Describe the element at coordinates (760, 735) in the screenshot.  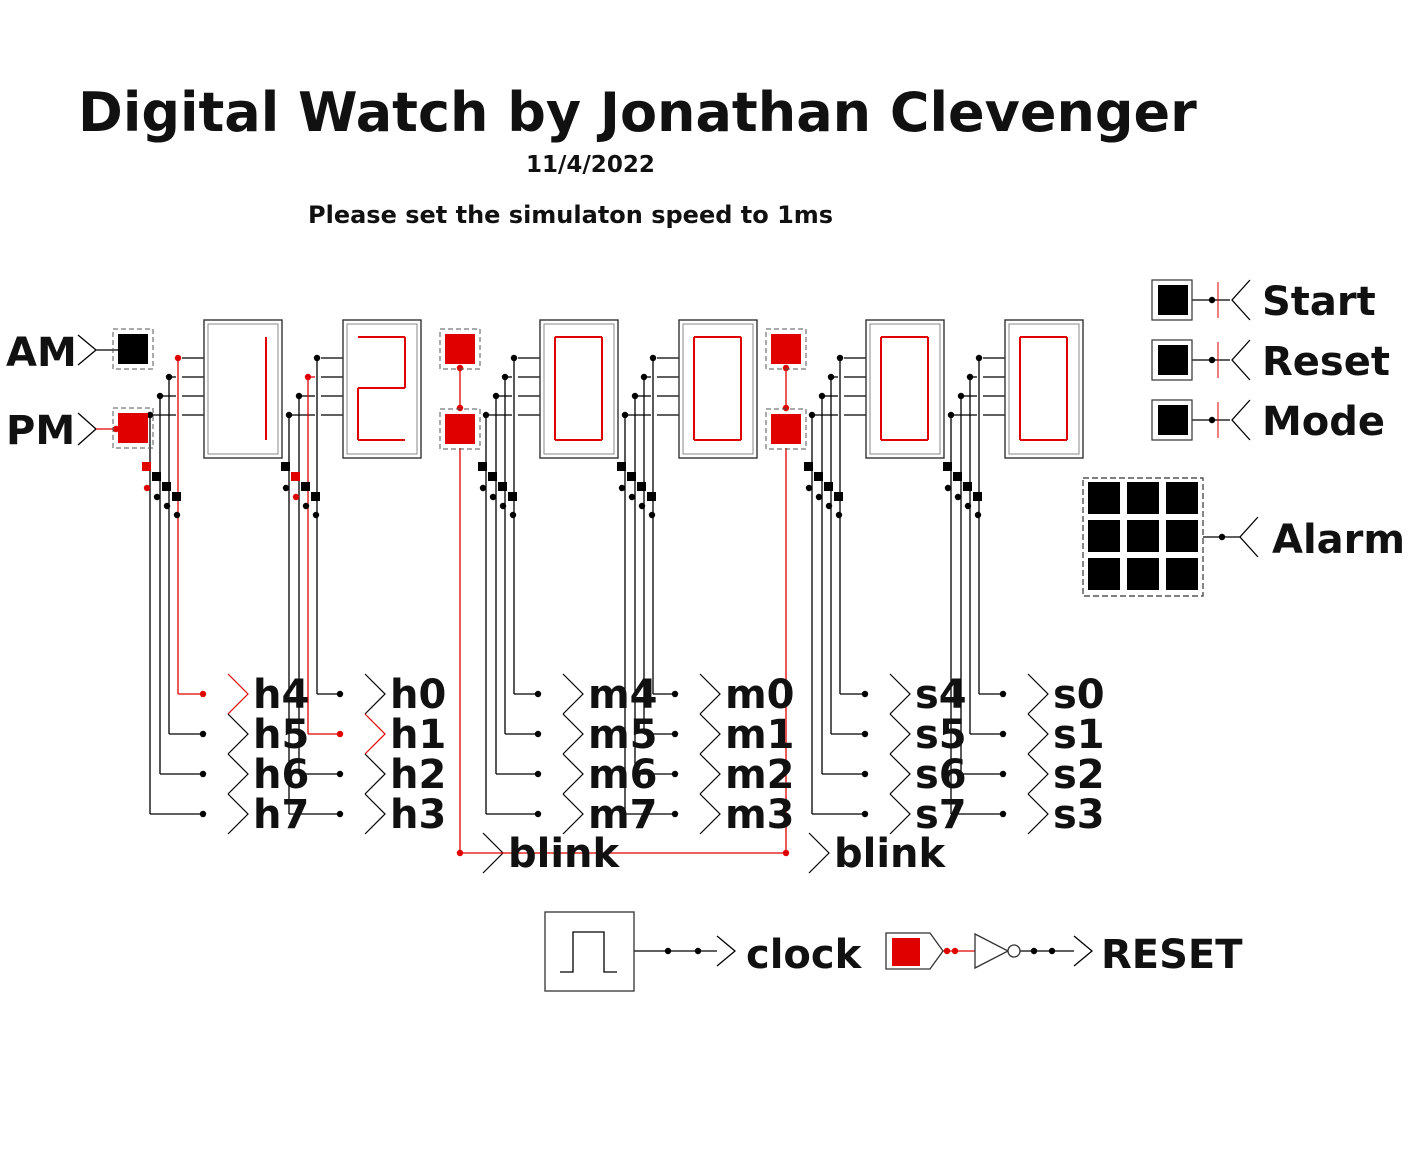
I see `output-pin-label: m1` at that location.